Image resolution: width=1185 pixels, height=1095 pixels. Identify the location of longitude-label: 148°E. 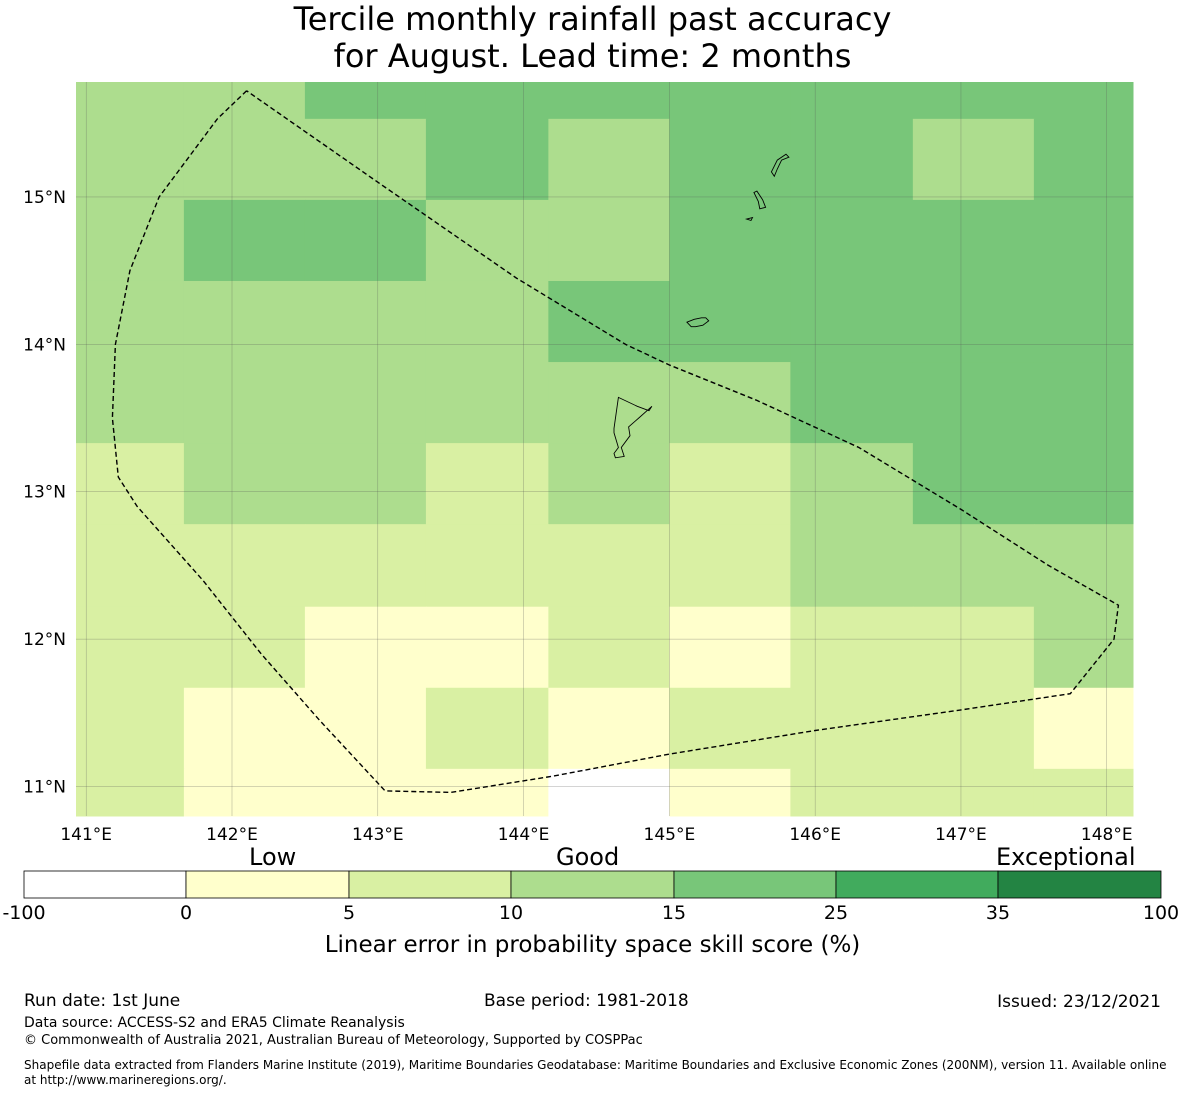
(1107, 835).